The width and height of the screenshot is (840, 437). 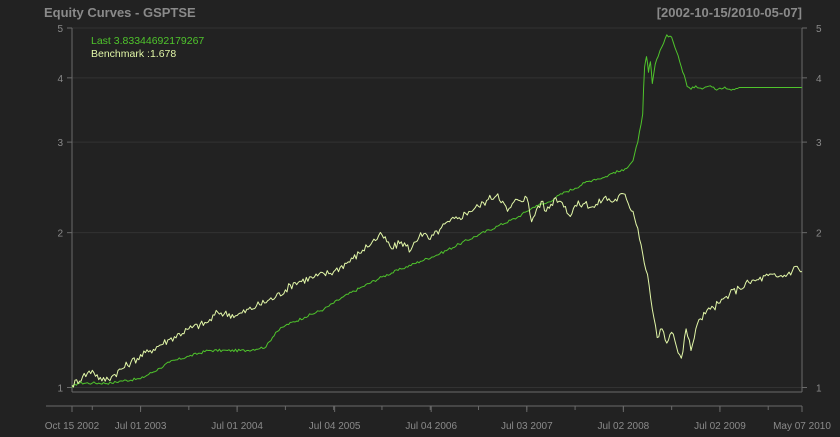 What do you see at coordinates (60, 143) in the screenshot?
I see `y-tick-label-left: 3` at bounding box center [60, 143].